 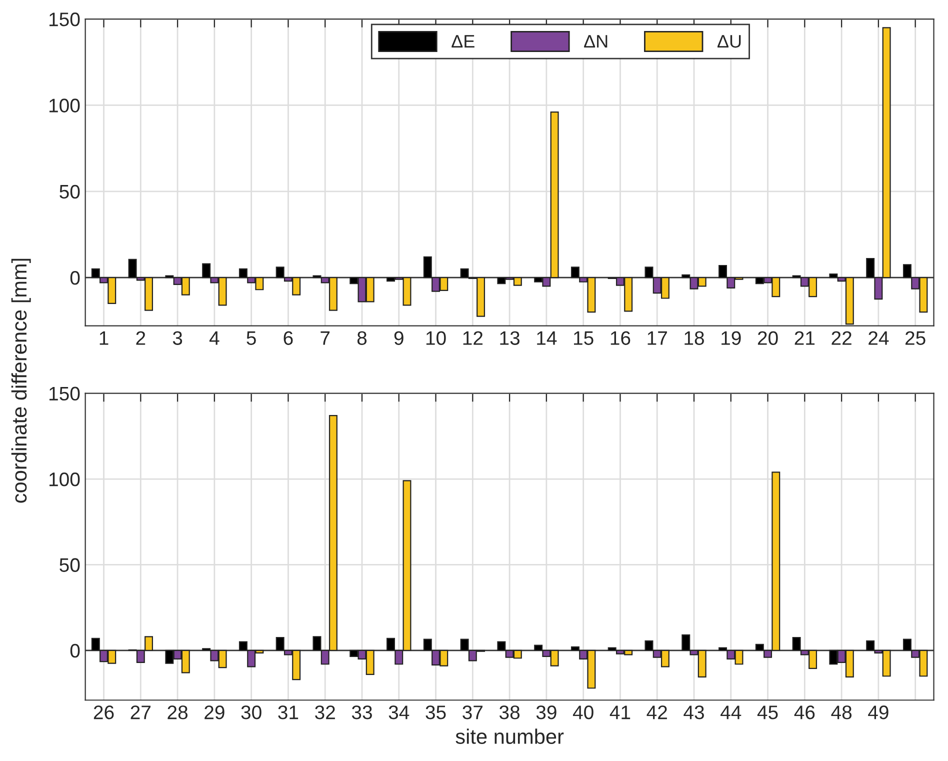 I want to click on x-tick-label: 14, so click(x=547, y=338).